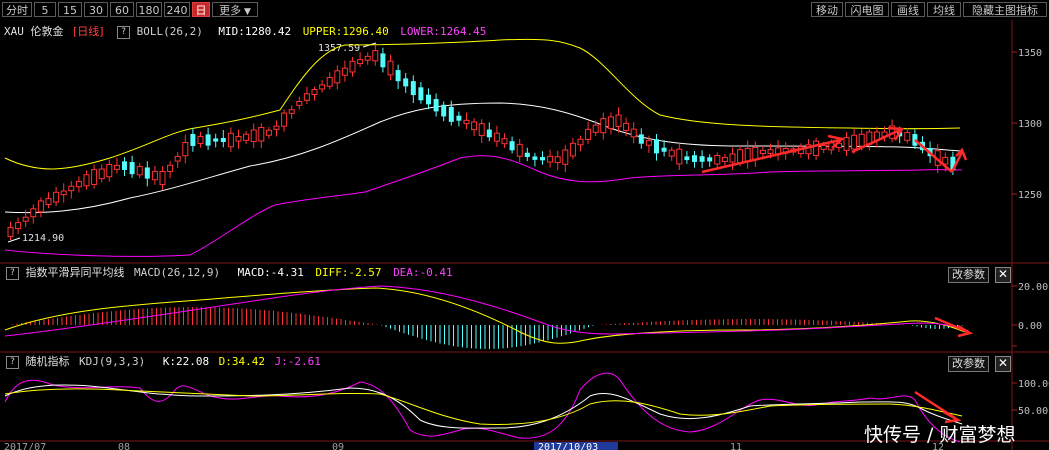 The width and height of the screenshot is (1049, 450). What do you see at coordinates (1003, 275) in the screenshot?
I see `macd-close-icon: ✕` at bounding box center [1003, 275].